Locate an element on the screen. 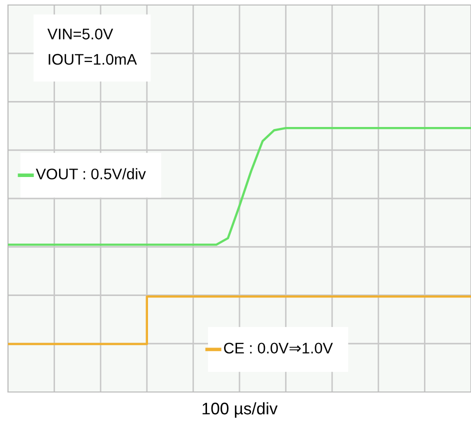 Image resolution: width=471 pixels, height=425 pixels. legend-label: CE : 0.0V⇒1.0V is located at coordinates (278, 348).